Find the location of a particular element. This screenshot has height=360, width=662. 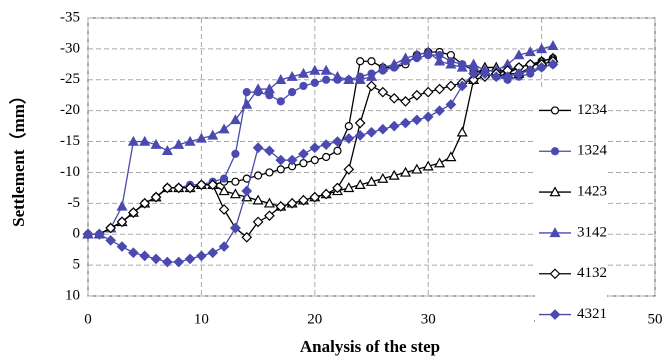

y-tick-label: -25 is located at coordinates (70, 79).